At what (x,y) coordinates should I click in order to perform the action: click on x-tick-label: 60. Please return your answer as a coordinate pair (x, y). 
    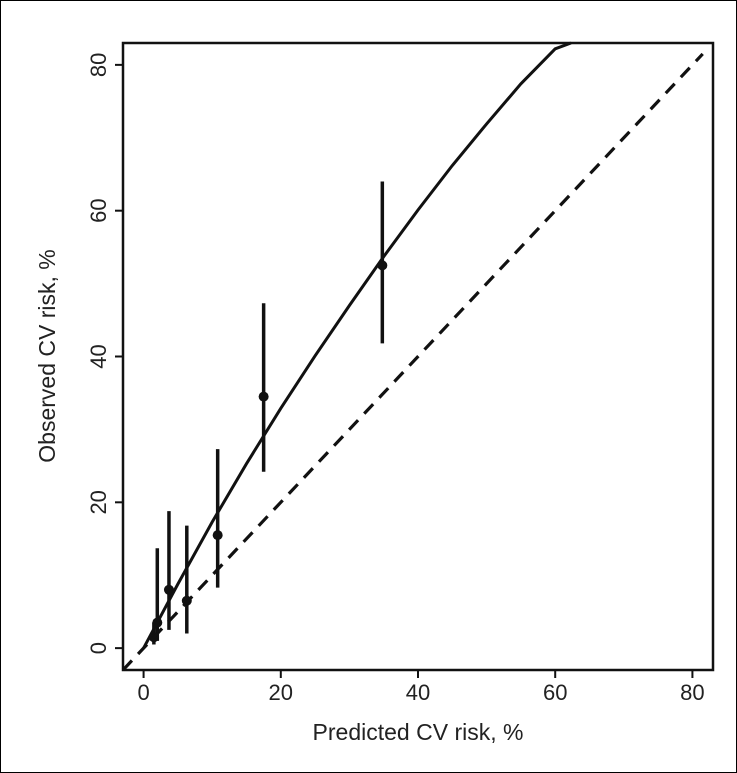
    Looking at the image, I should click on (555, 692).